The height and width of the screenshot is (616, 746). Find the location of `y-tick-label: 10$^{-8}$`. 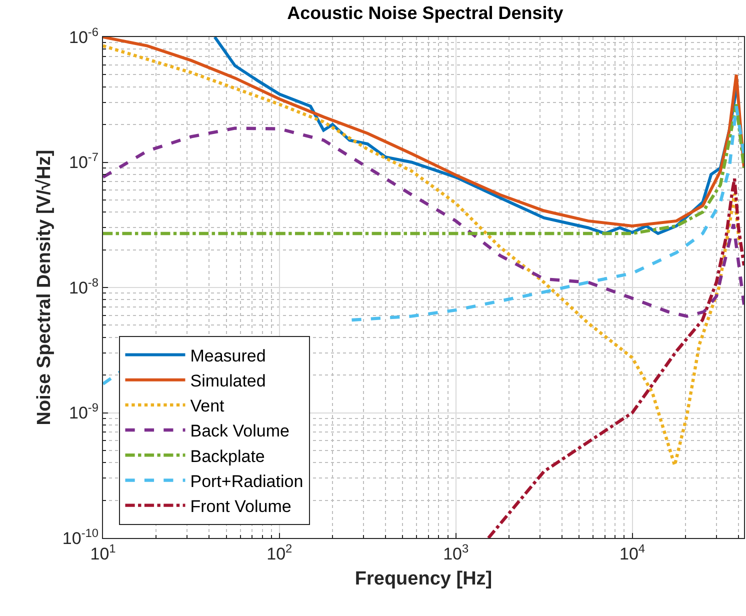

y-tick-label: 10$^{-8}$ is located at coordinates (84, 286).